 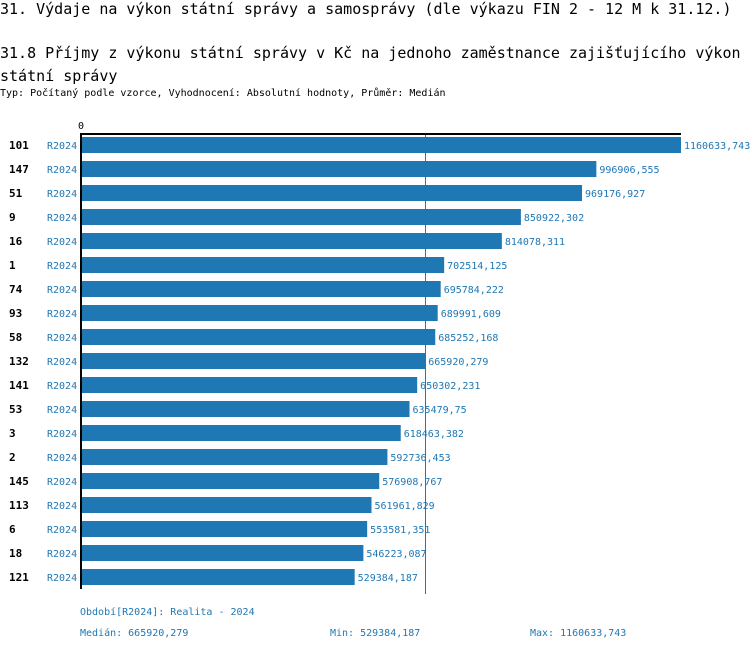 What do you see at coordinates (474, 290) in the screenshot?
I see `value-label: 695784,222` at bounding box center [474, 290].